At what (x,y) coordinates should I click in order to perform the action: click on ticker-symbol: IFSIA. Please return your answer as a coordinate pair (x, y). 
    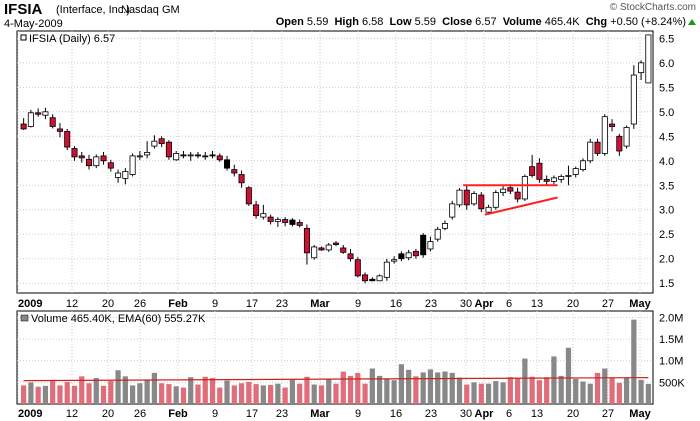
    Looking at the image, I should click on (23, 9).